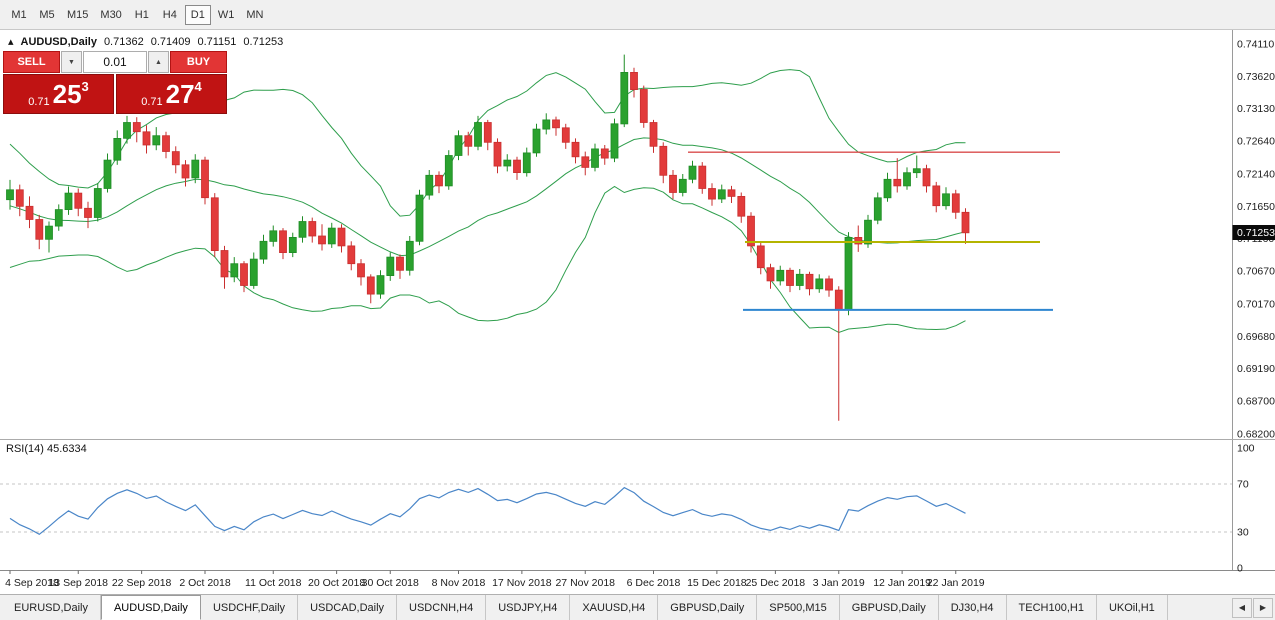 The height and width of the screenshot is (620, 1275). Describe the element at coordinates (1052, 607) in the screenshot. I see `chart-tab-TECH100-H1: TECH100,H1` at that location.